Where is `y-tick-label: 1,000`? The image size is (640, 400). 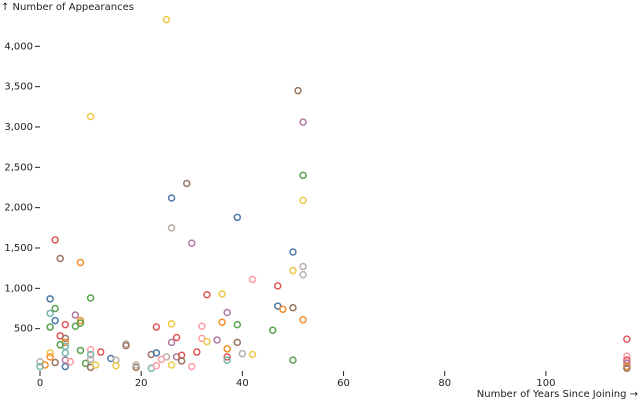
y-tick-label: 1,000 is located at coordinates (18, 288).